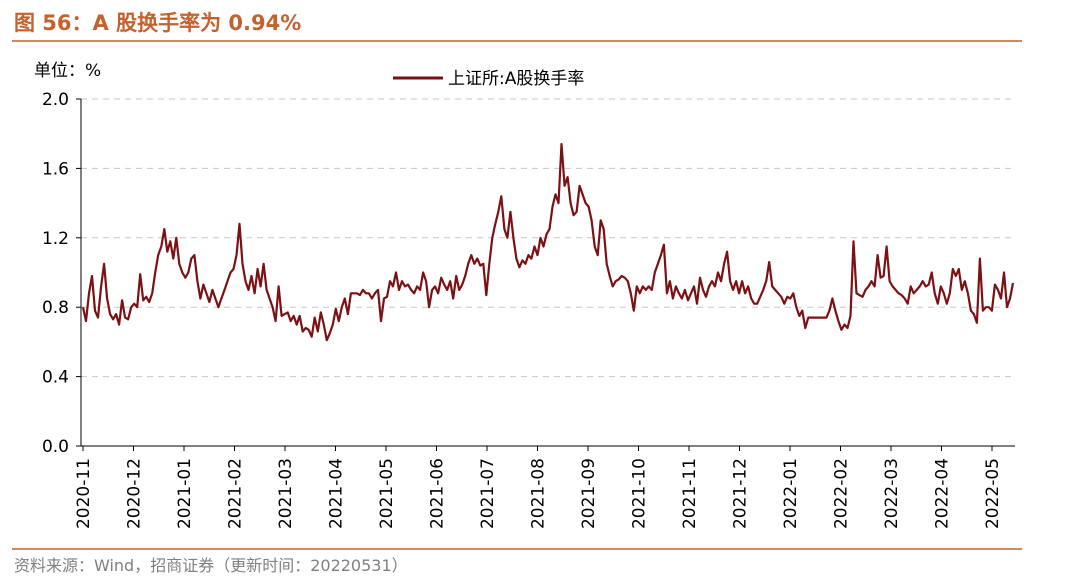 Image resolution: width=1080 pixels, height=581 pixels. What do you see at coordinates (438, 493) in the screenshot?
I see `x-tick-label: 2021-06` at bounding box center [438, 493].